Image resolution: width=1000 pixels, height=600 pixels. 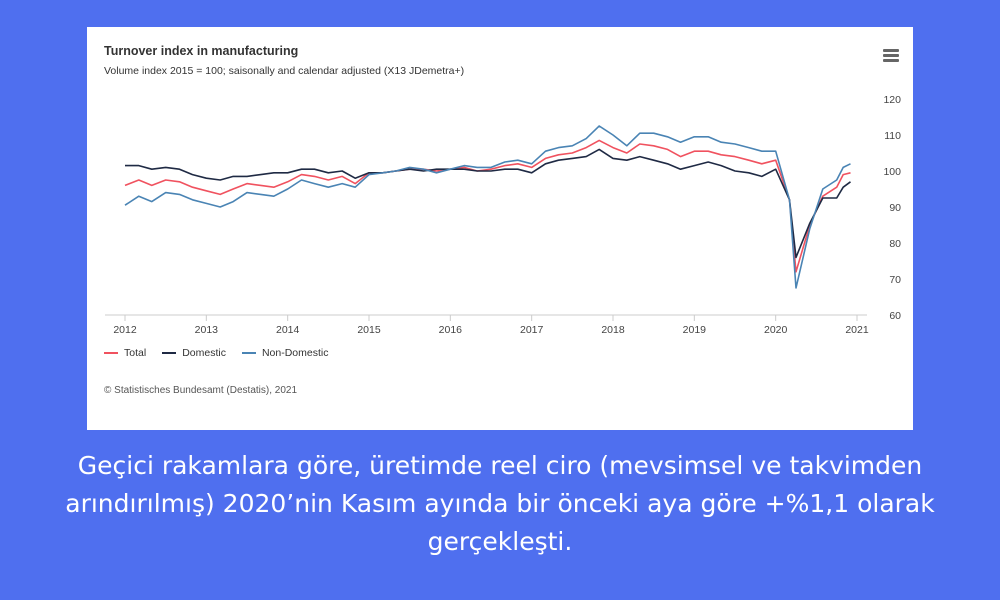 I want to click on legend-item-domestic: Domestic, so click(x=194, y=353).